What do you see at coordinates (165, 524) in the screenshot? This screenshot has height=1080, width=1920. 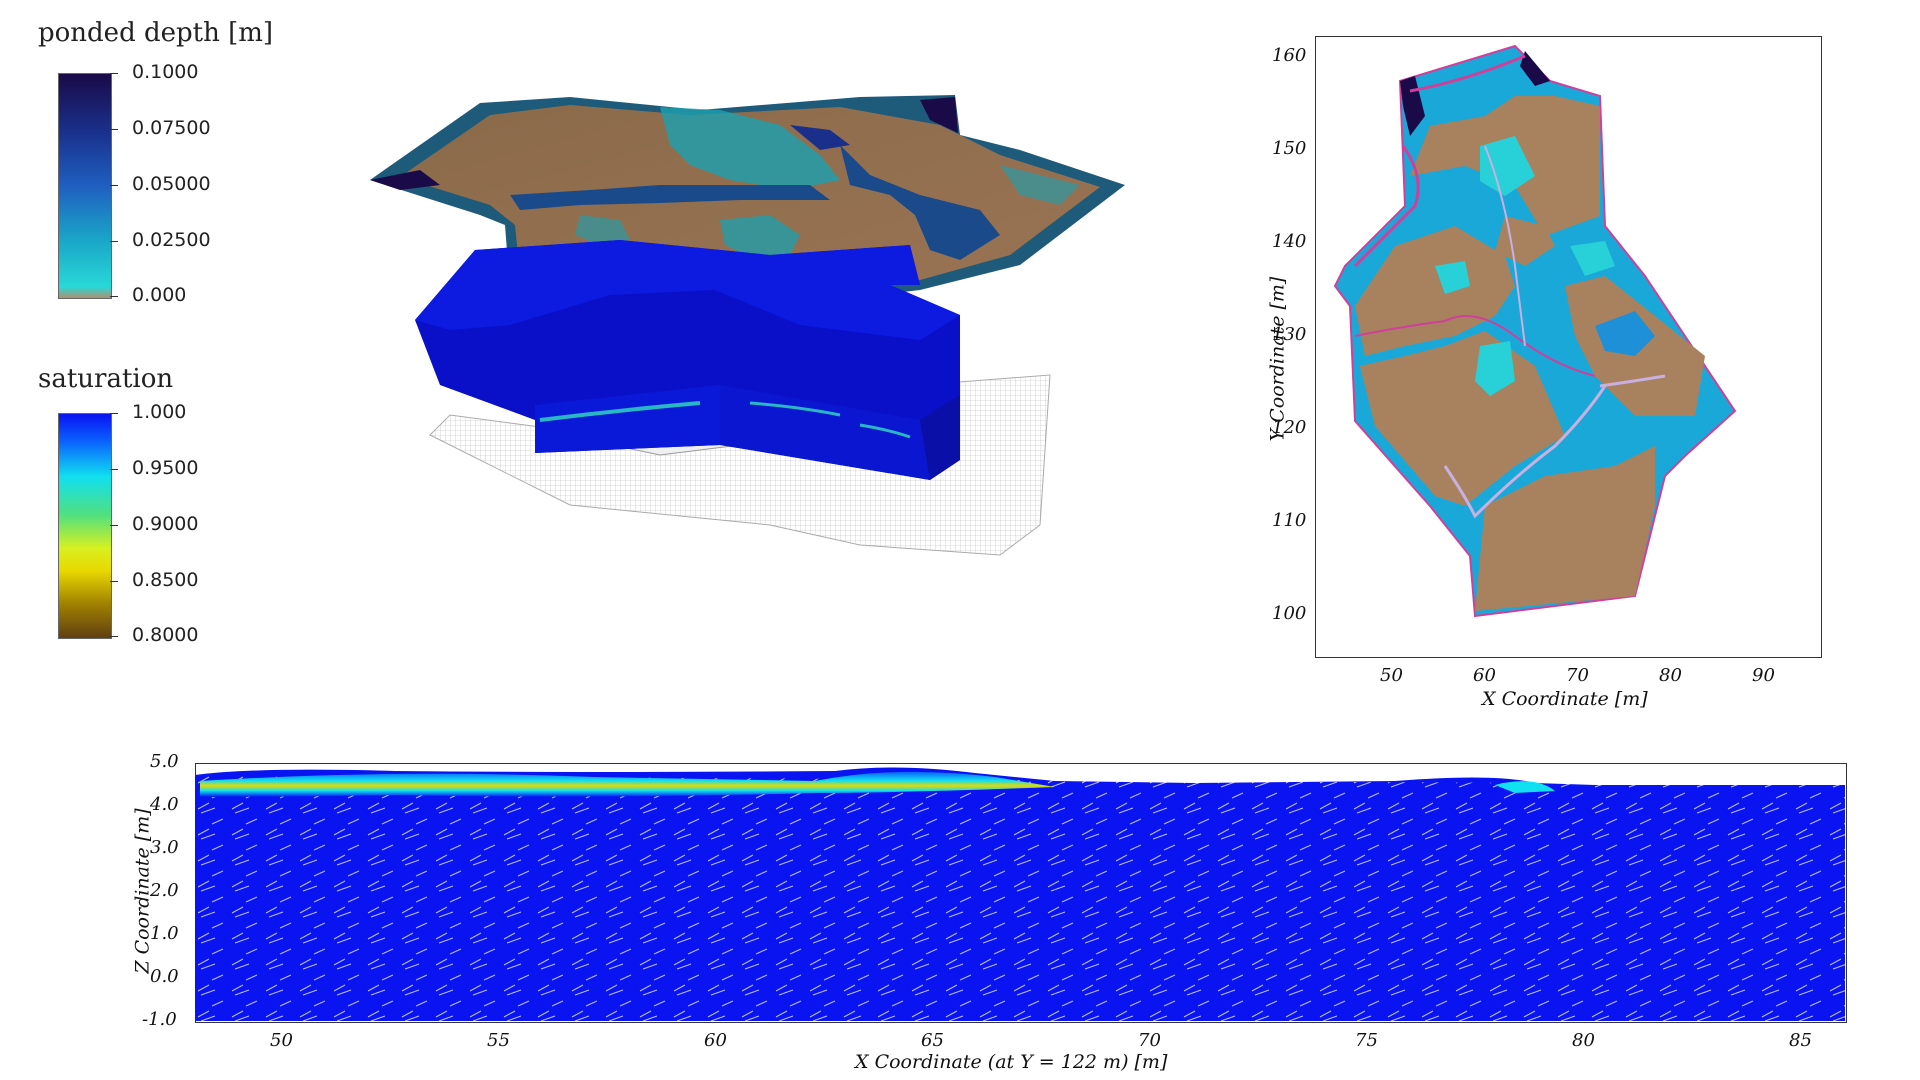 I see `saturation-tick-label: 0.9000` at bounding box center [165, 524].